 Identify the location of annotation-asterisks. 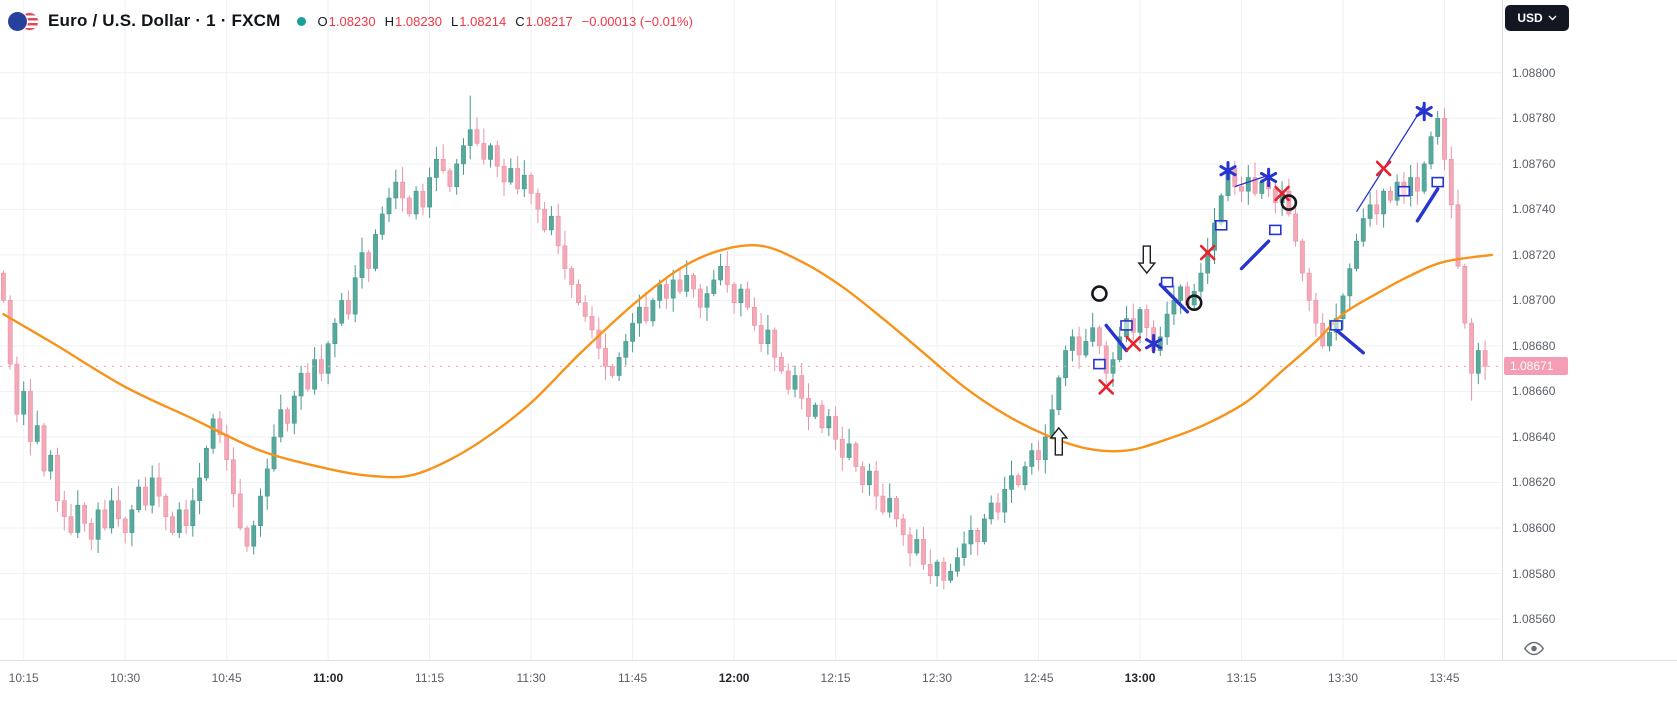
(1289, 227).